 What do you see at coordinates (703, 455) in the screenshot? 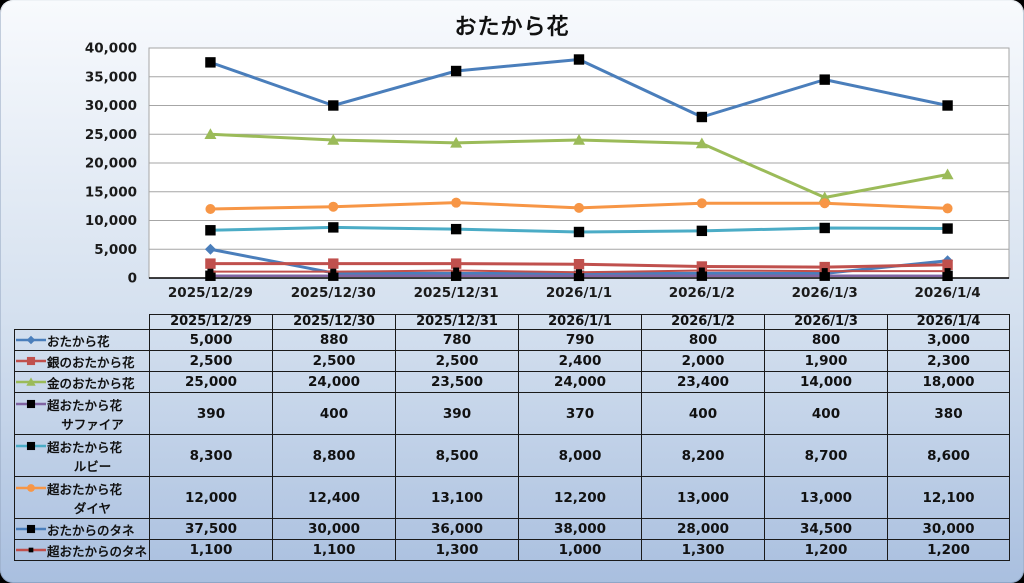
I see `value-cell: 8,200` at bounding box center [703, 455].